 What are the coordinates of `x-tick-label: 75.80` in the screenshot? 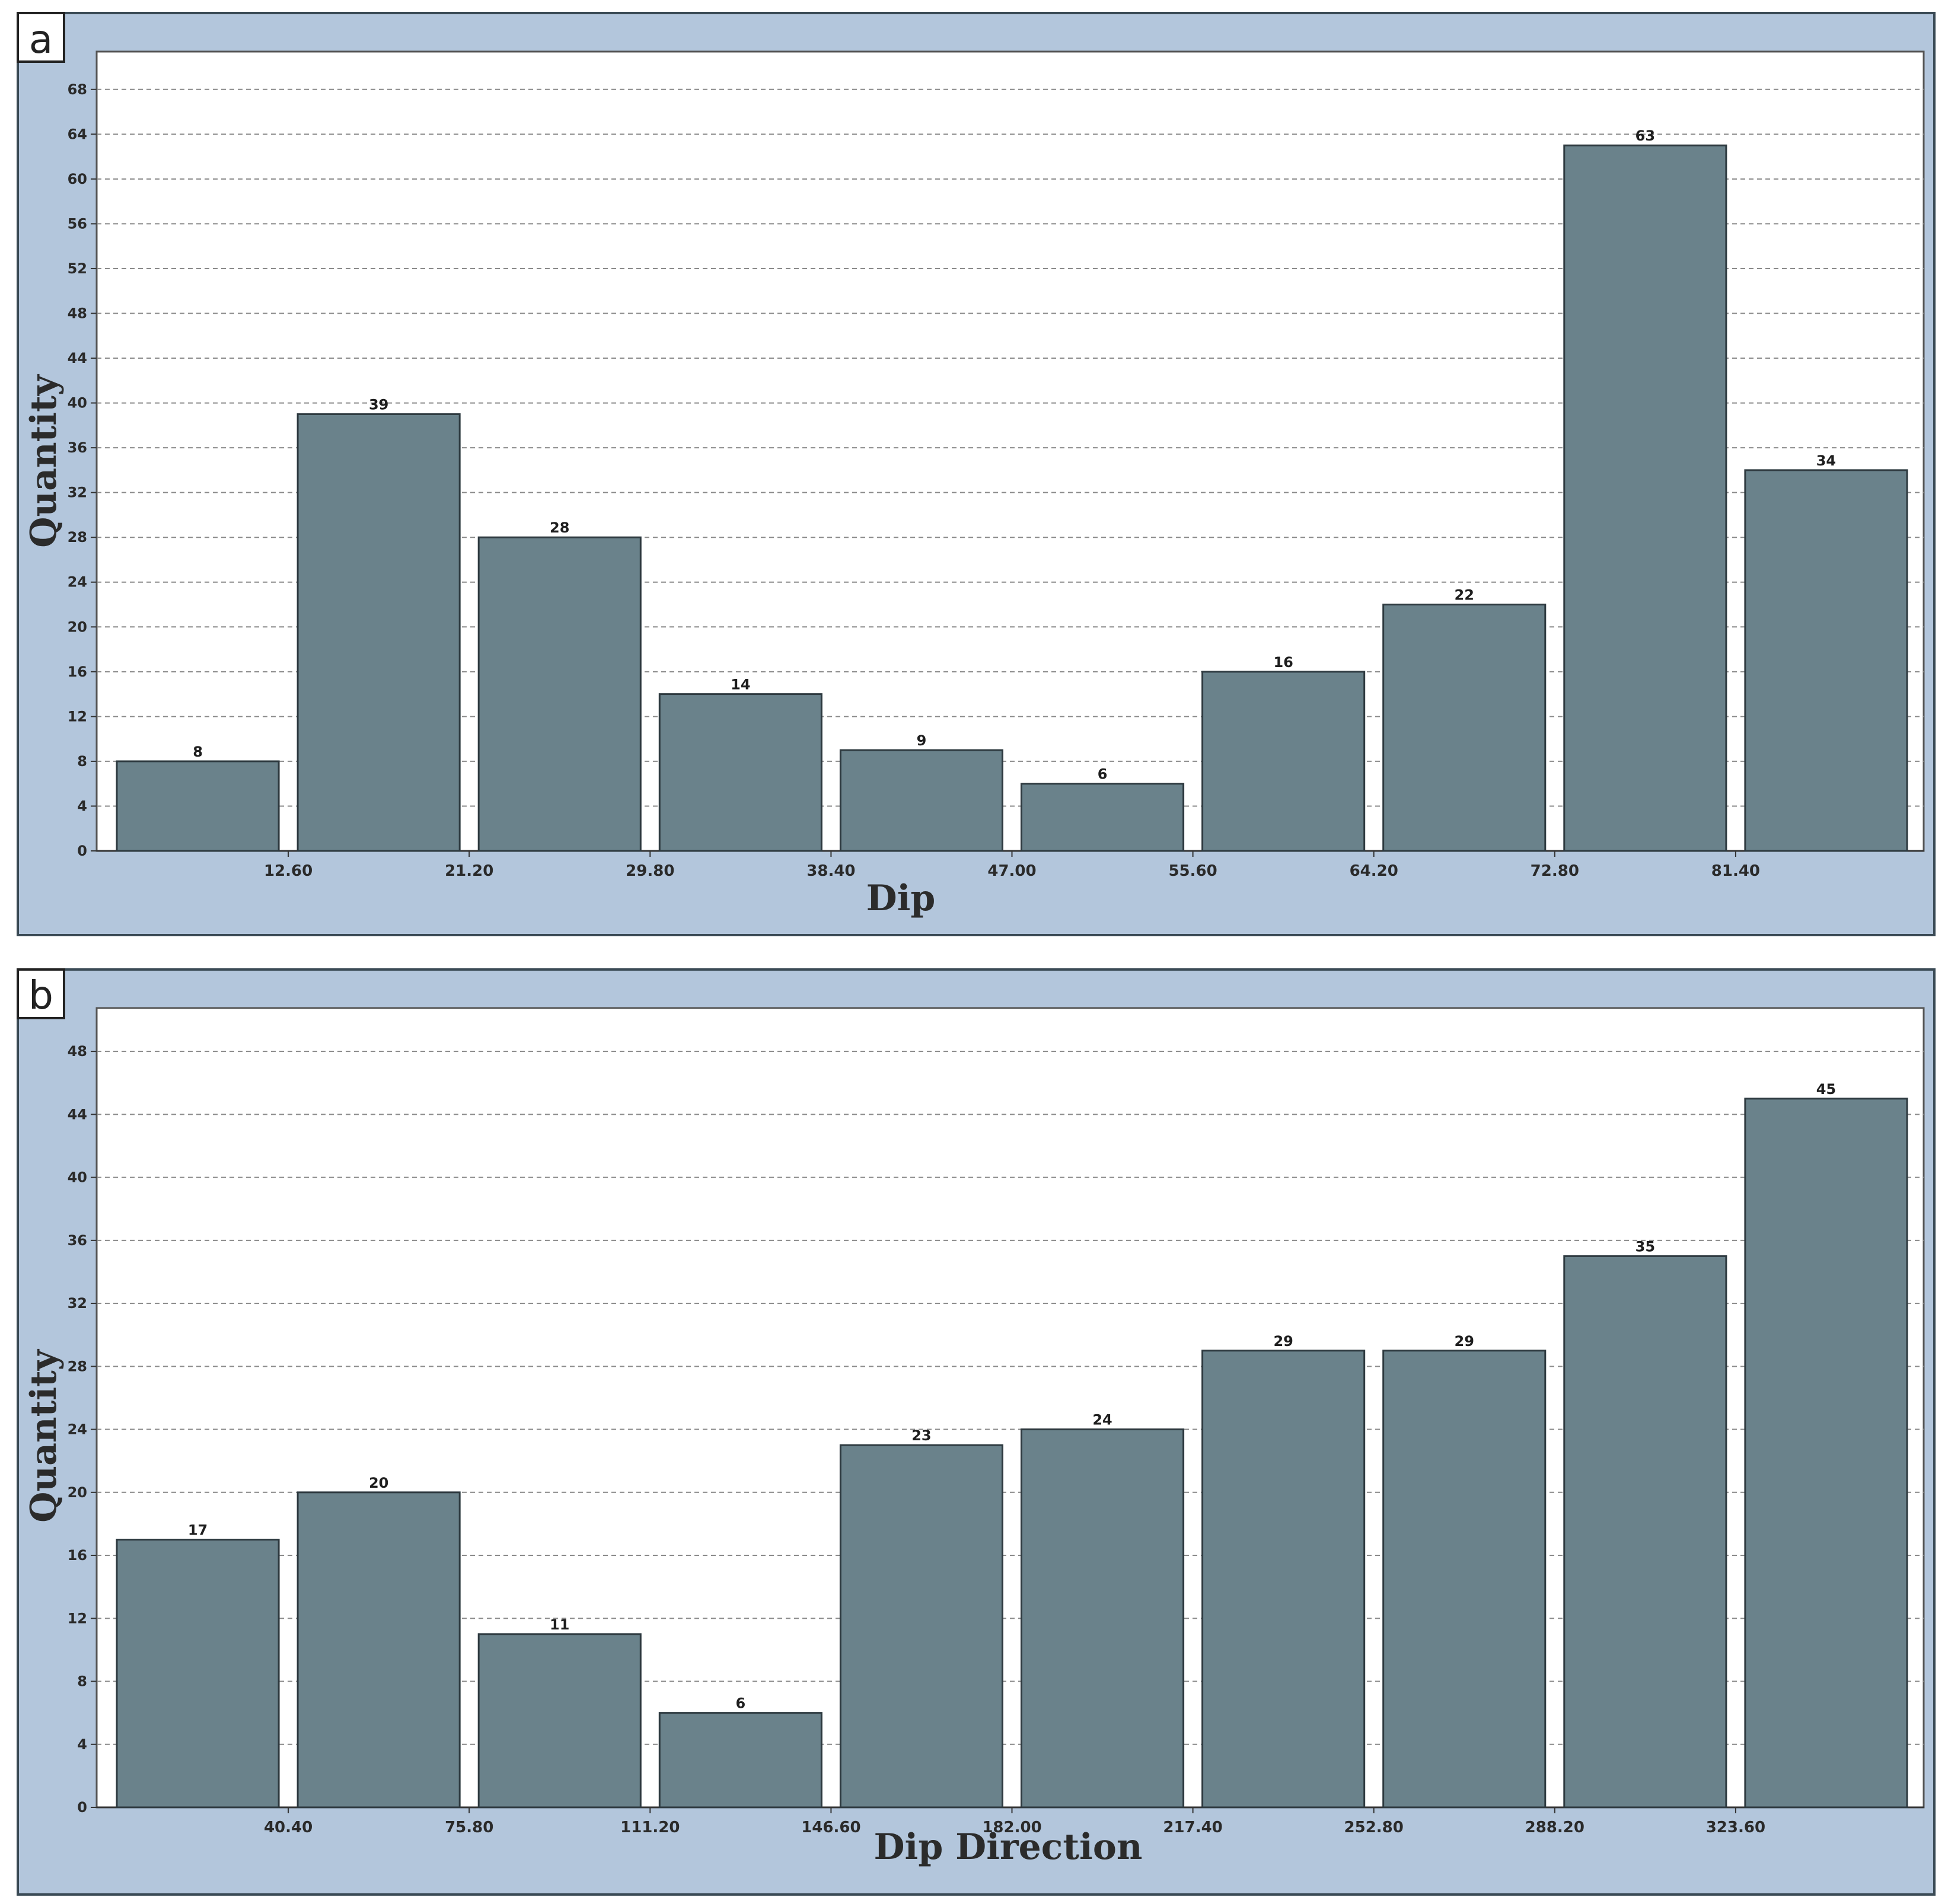 It's located at (469, 1828).